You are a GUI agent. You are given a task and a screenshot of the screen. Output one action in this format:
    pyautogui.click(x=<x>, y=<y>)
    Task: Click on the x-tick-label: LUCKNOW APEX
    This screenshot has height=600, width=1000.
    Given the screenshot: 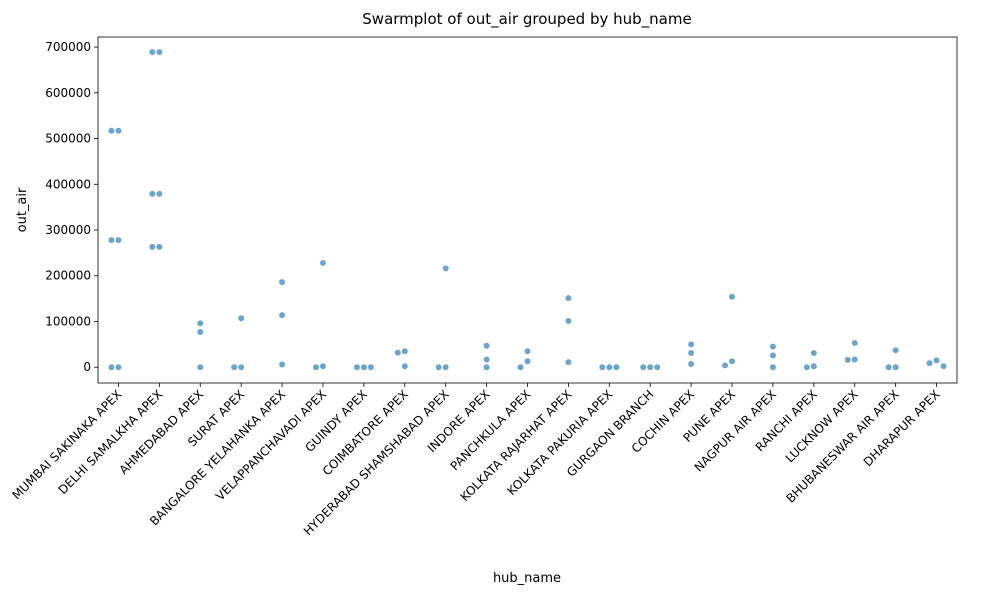 What is the action you would take?
    pyautogui.click(x=822, y=426)
    